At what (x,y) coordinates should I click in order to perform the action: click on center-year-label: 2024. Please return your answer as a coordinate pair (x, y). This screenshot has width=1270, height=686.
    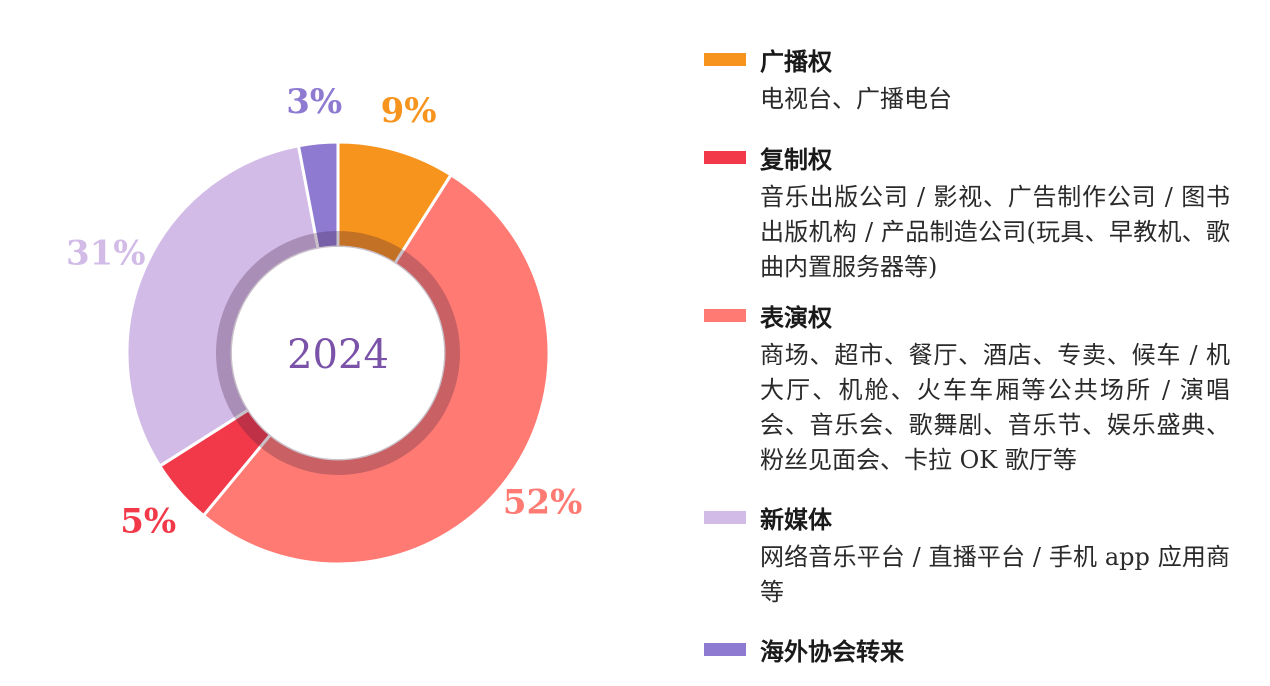
    Looking at the image, I should click on (338, 355).